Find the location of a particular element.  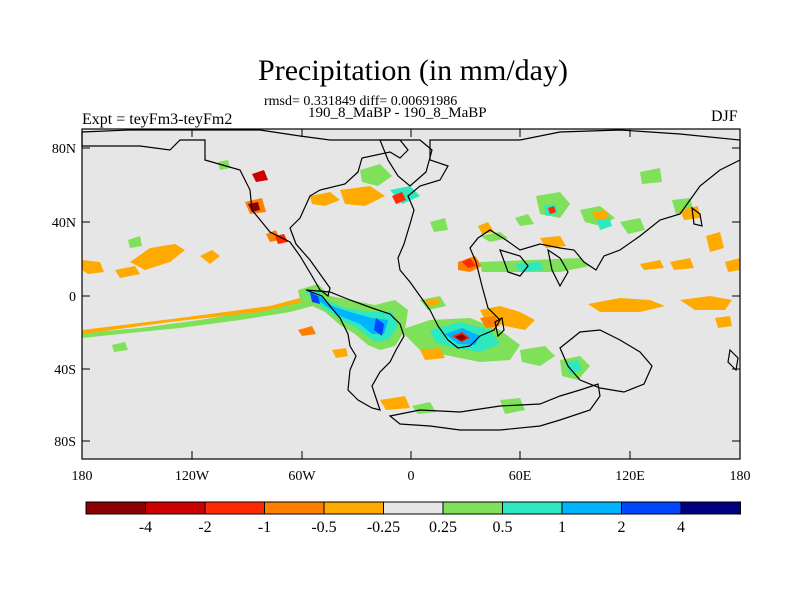

colorbar-label: -0.25 is located at coordinates (383, 527).